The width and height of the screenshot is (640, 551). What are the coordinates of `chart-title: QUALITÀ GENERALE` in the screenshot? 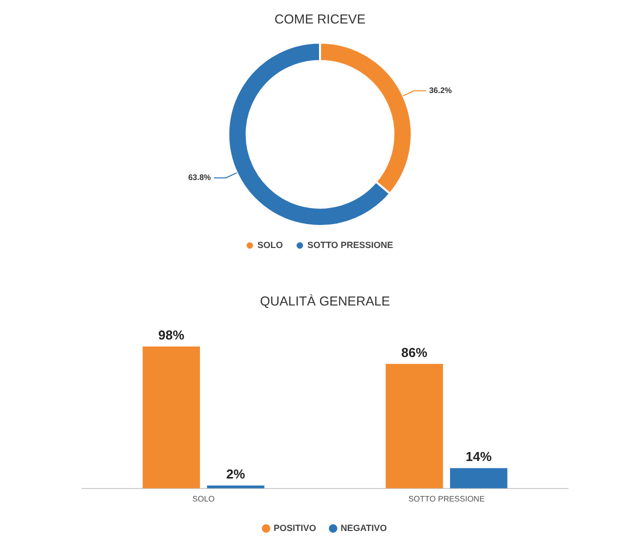 It's located at (325, 300).